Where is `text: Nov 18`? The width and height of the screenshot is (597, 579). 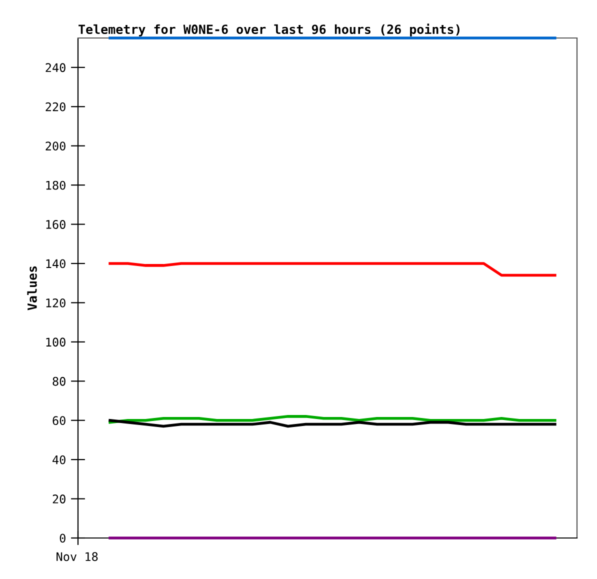
text: Nov 18 is located at coordinates (77, 557).